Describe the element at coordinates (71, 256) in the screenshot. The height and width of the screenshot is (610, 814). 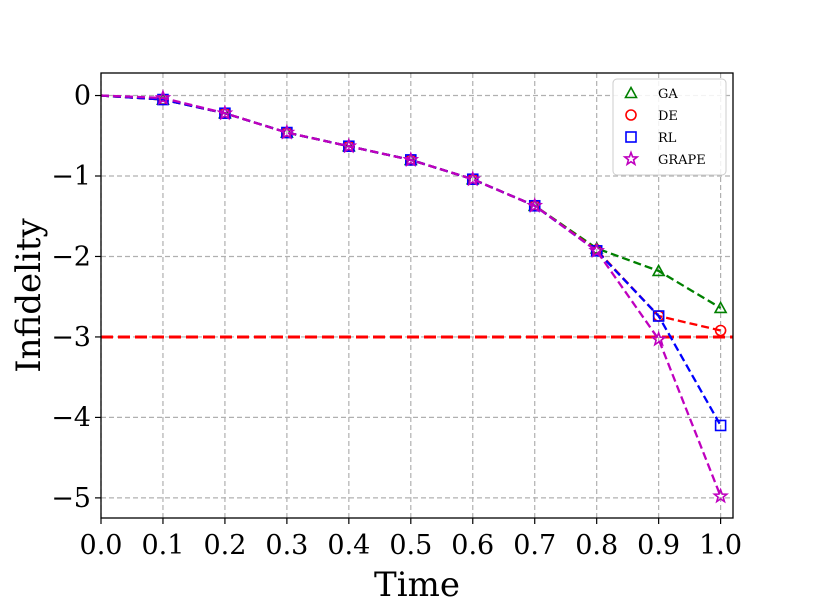
I see `y-tick-label: −2` at that location.